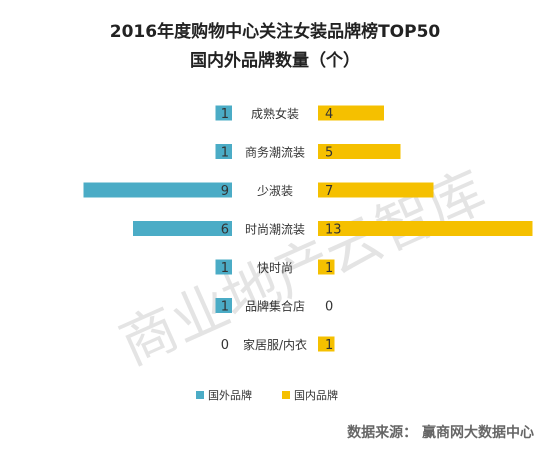 The image size is (550, 451). What do you see at coordinates (286, 395) in the screenshot?
I see `legend-swatch-domestic` at bounding box center [286, 395].